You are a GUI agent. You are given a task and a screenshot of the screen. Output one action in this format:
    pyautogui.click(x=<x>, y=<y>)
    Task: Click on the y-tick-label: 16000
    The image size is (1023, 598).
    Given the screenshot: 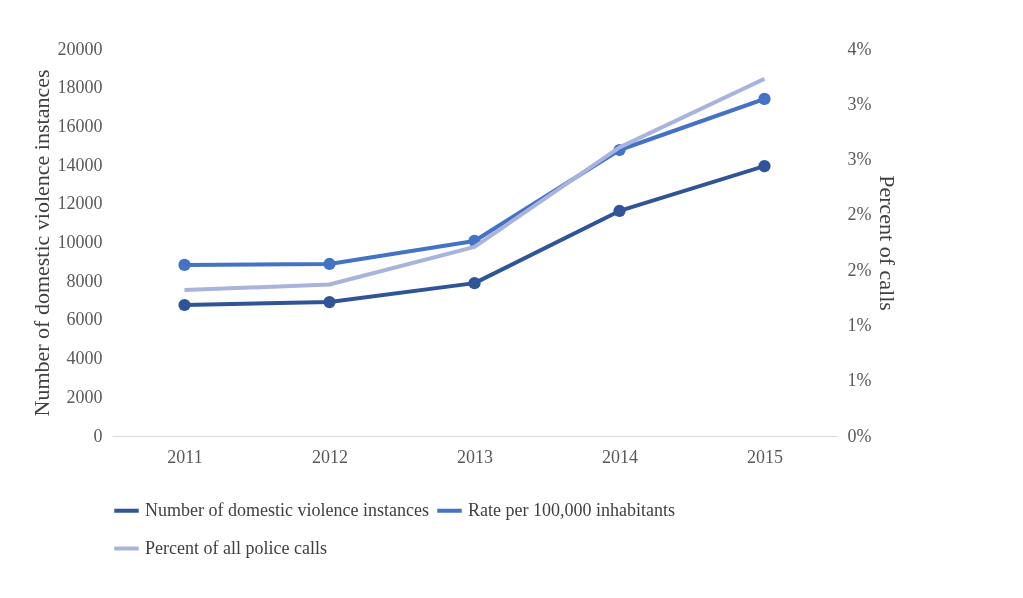 What is the action you would take?
    pyautogui.click(x=80, y=125)
    